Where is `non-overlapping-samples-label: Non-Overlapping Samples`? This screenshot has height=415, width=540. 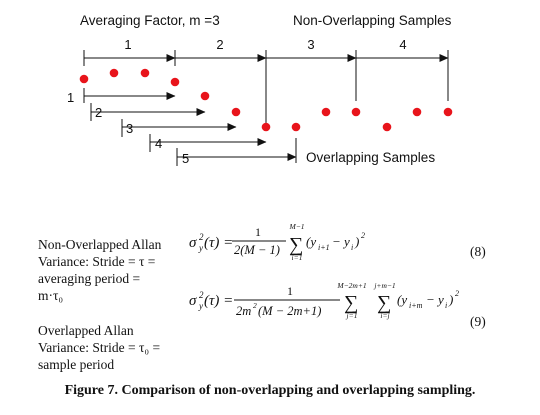
non-overlapping-samples-label: Non-Overlapping Samples is located at coordinates (372, 20).